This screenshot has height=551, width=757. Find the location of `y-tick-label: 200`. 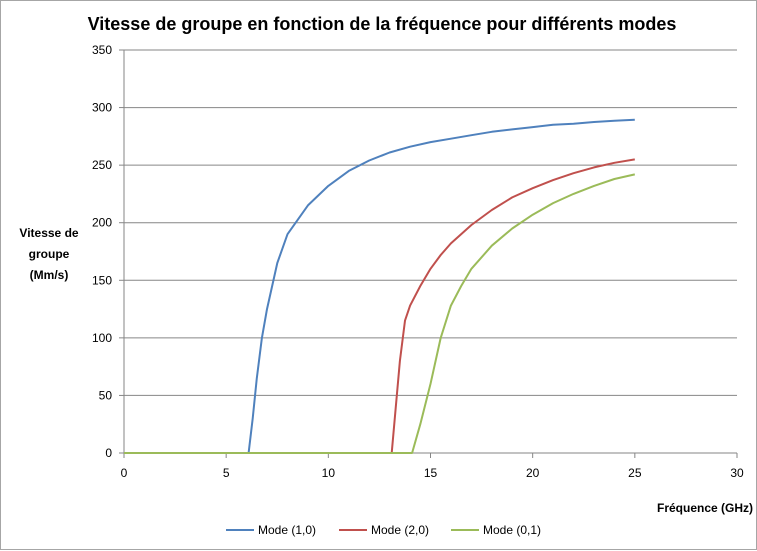

y-tick-label: 200 is located at coordinates (102, 223).